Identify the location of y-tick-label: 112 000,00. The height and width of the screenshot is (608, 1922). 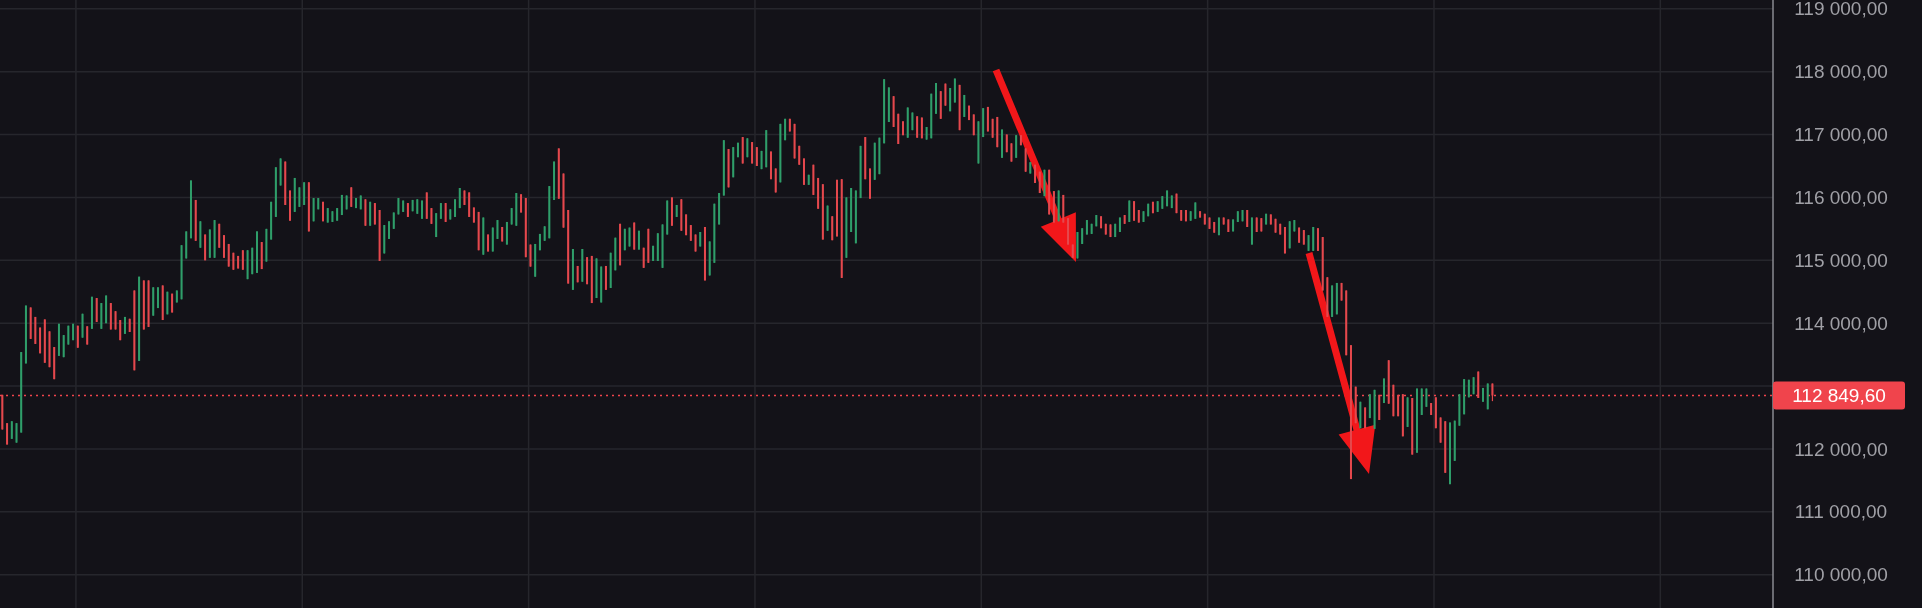
(1841, 449).